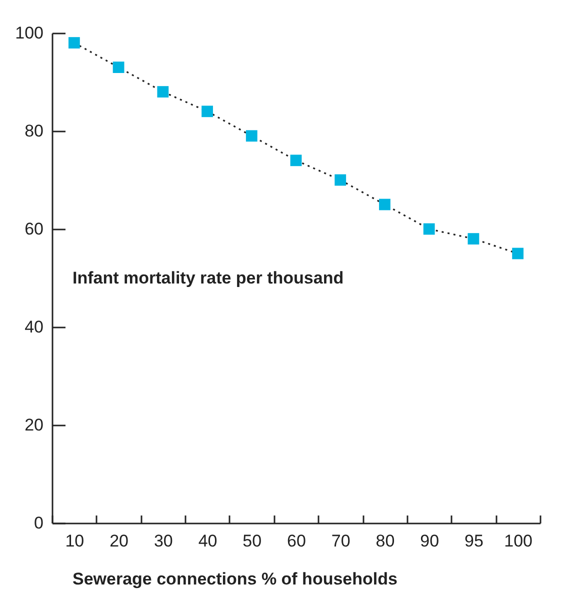 This screenshot has height=600, width=562. I want to click on x-tick-label: 20, so click(119, 541).